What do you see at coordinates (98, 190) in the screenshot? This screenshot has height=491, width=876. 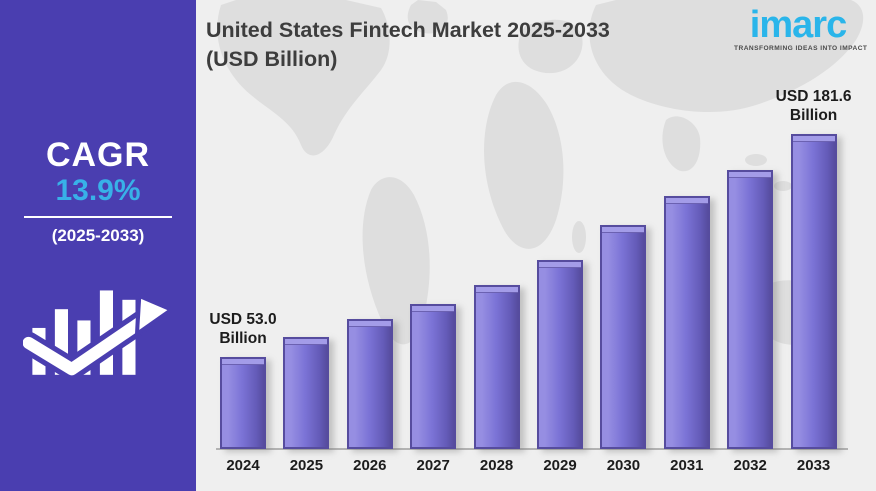 I see `cagr-value: 13.9%` at bounding box center [98, 190].